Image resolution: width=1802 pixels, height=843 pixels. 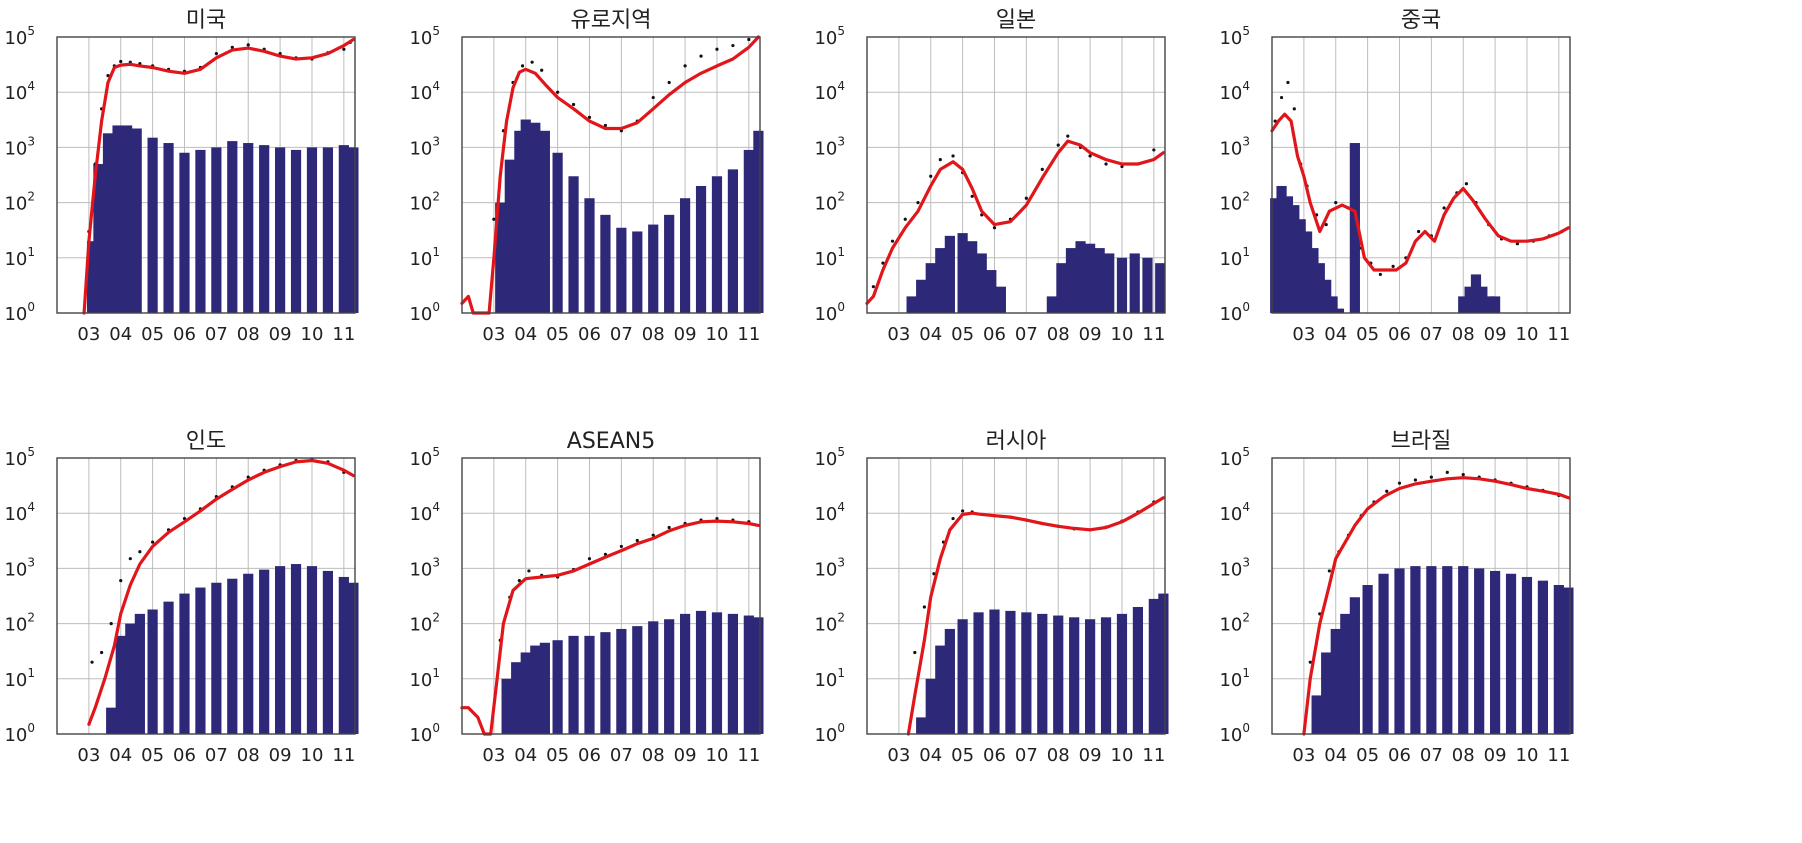 What do you see at coordinates (611, 441) in the screenshot?
I see `chart-title: ASEAN5` at bounding box center [611, 441].